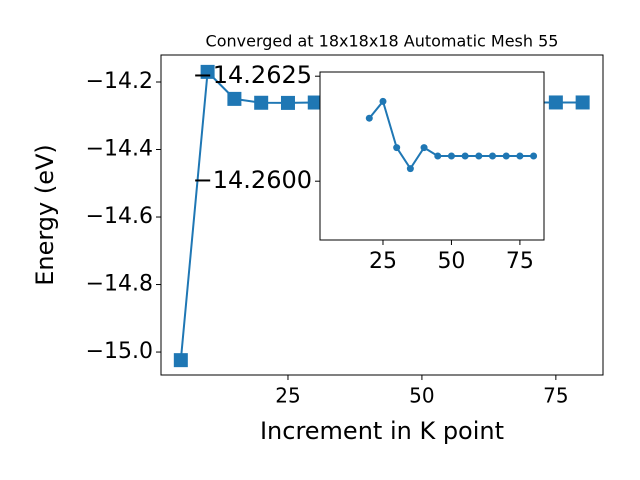 The height and width of the screenshot is (480, 640). Describe the element at coordinates (252, 75) in the screenshot. I see `y-tick-label: −14.2625` at that location.